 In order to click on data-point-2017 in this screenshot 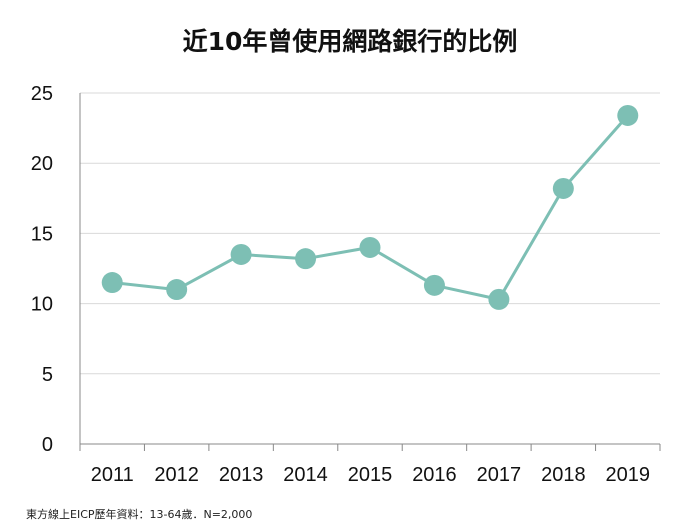, I will do `click(499, 299)`.